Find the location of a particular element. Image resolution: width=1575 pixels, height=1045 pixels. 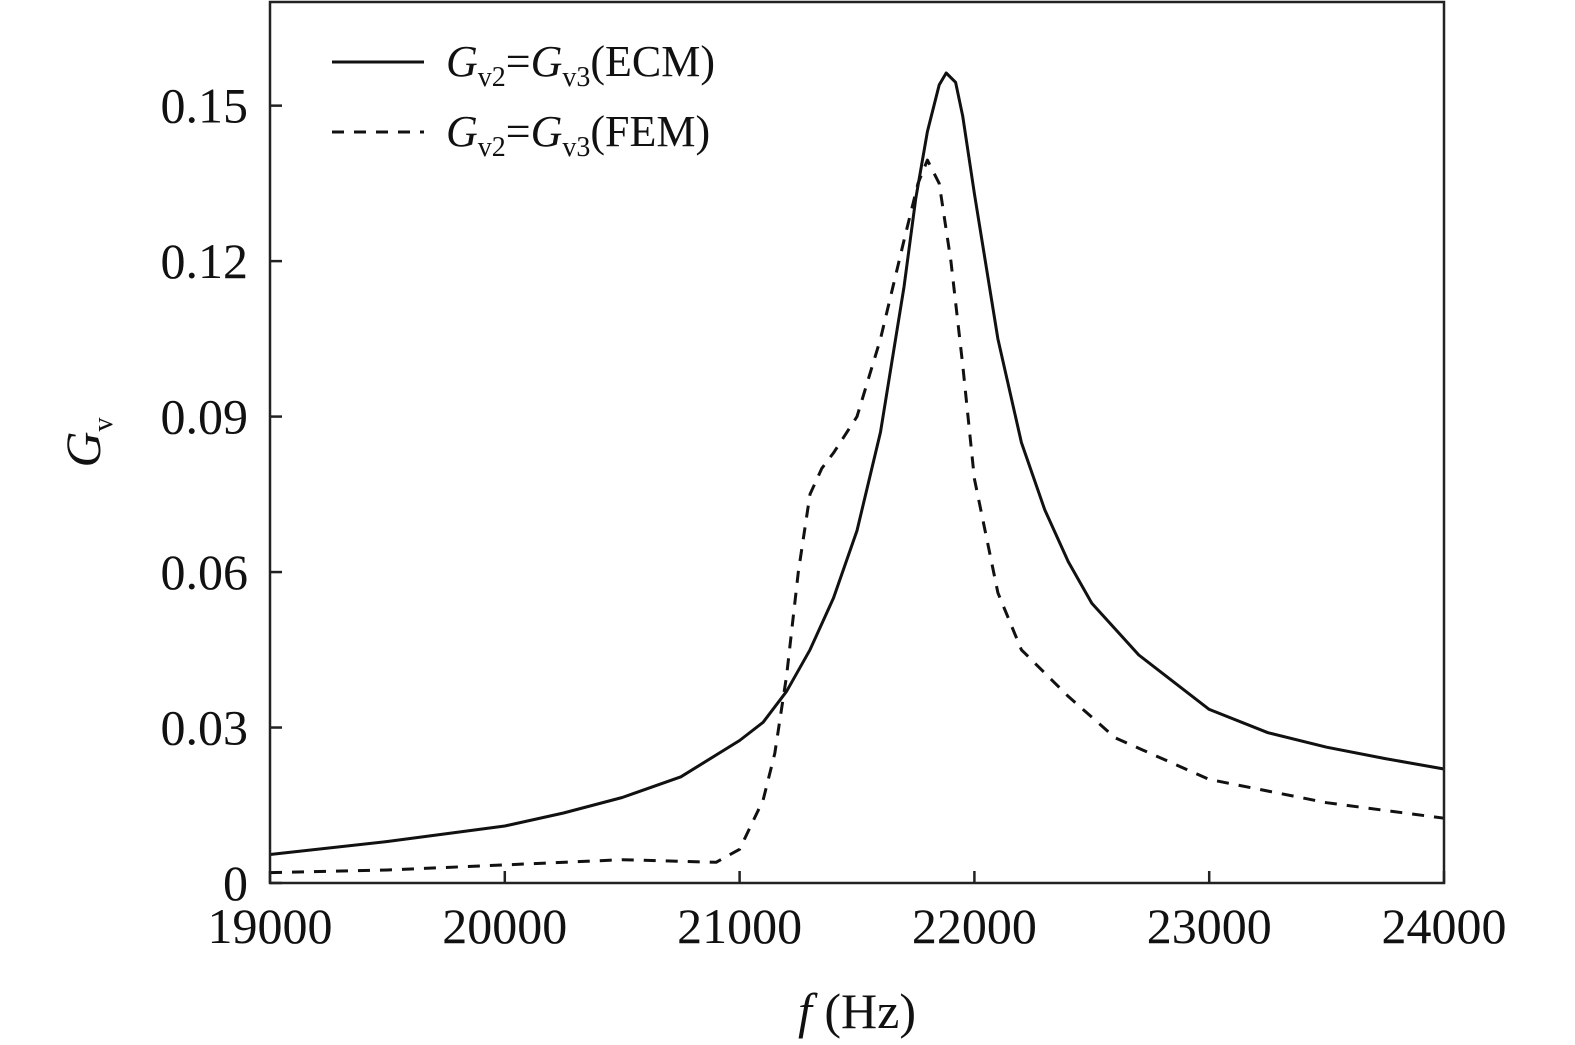

x-axis-label-unit: (Hz) is located at coordinates (864, 1011).